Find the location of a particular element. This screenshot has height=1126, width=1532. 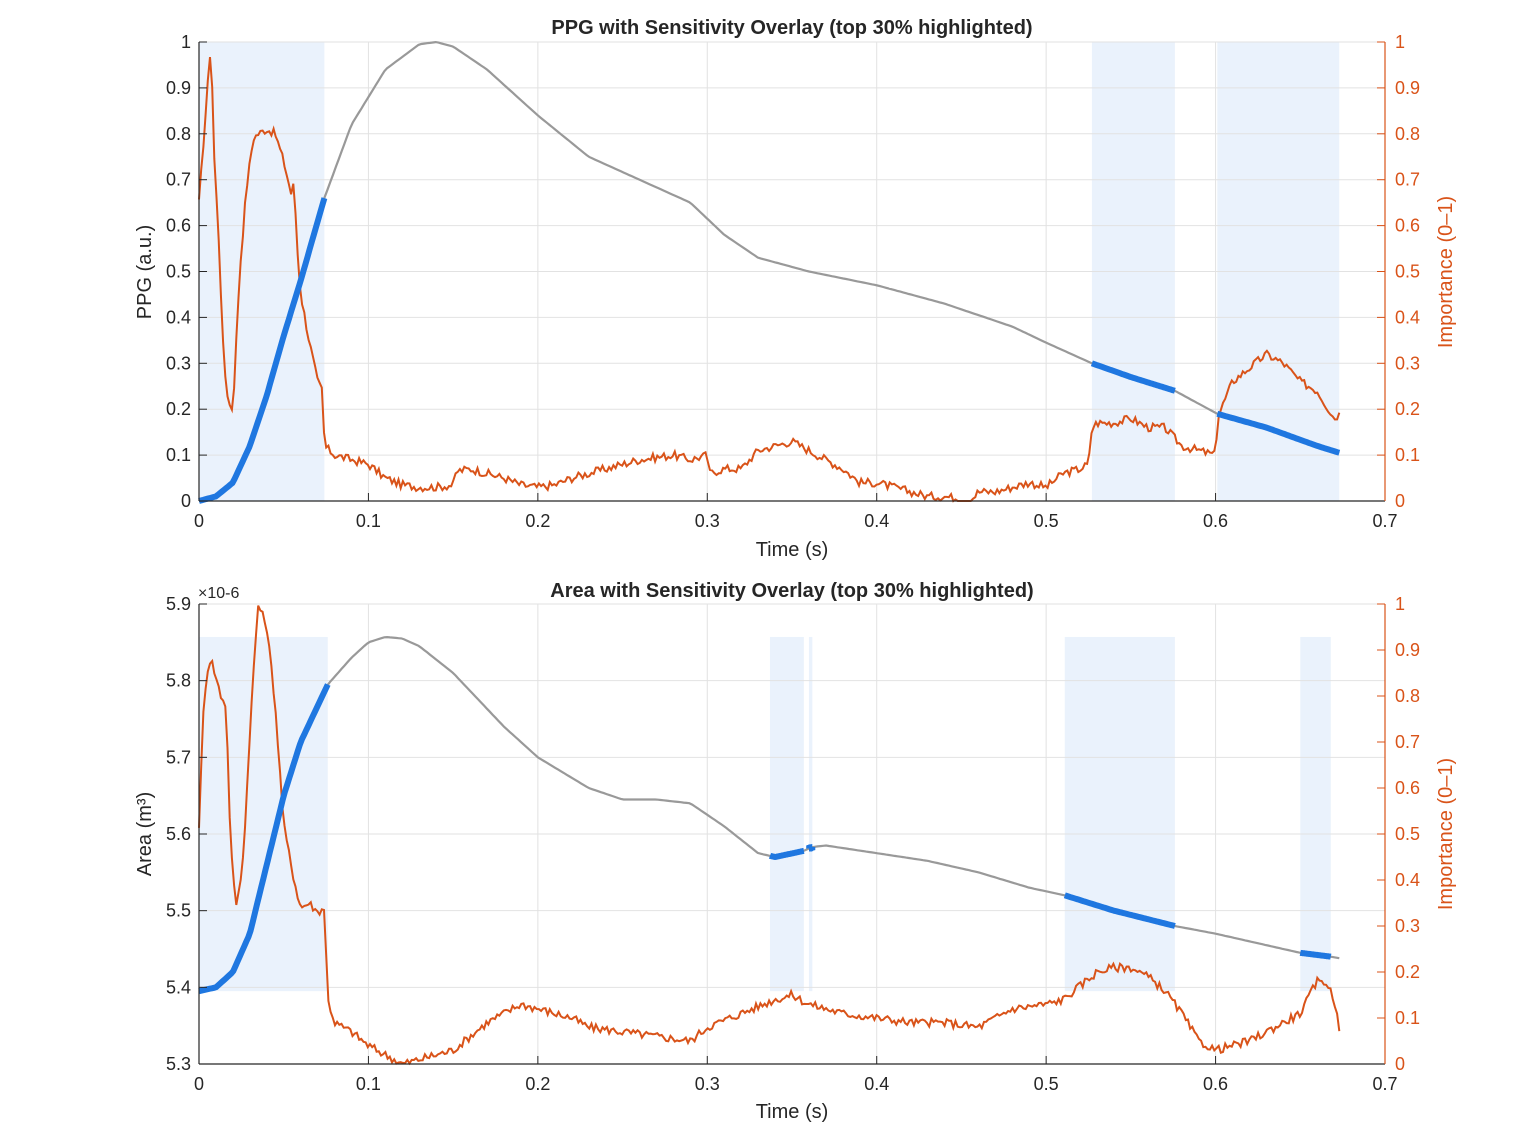

y-axis-label: PPG (a.u.) is located at coordinates (145, 272).